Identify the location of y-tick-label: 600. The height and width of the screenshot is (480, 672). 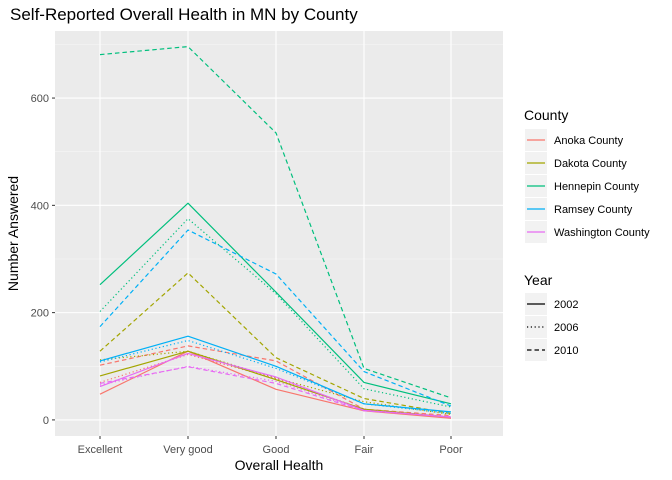
(40, 99).